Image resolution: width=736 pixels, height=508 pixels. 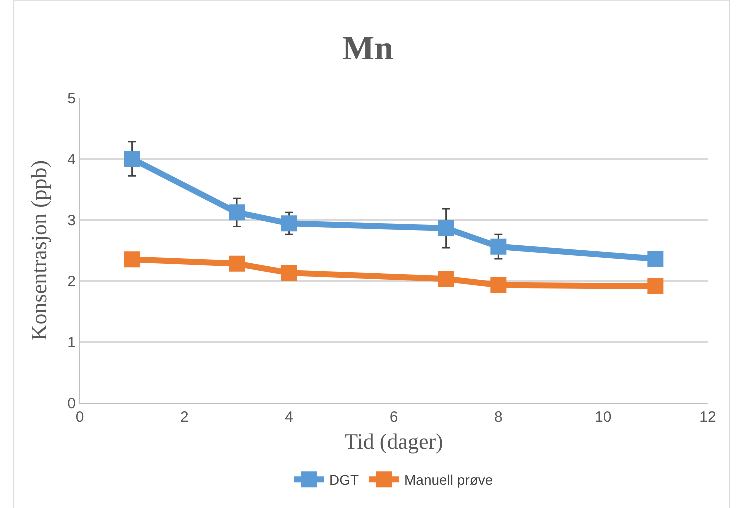 What do you see at coordinates (368, 49) in the screenshot?
I see `chart-title: Mn` at bounding box center [368, 49].